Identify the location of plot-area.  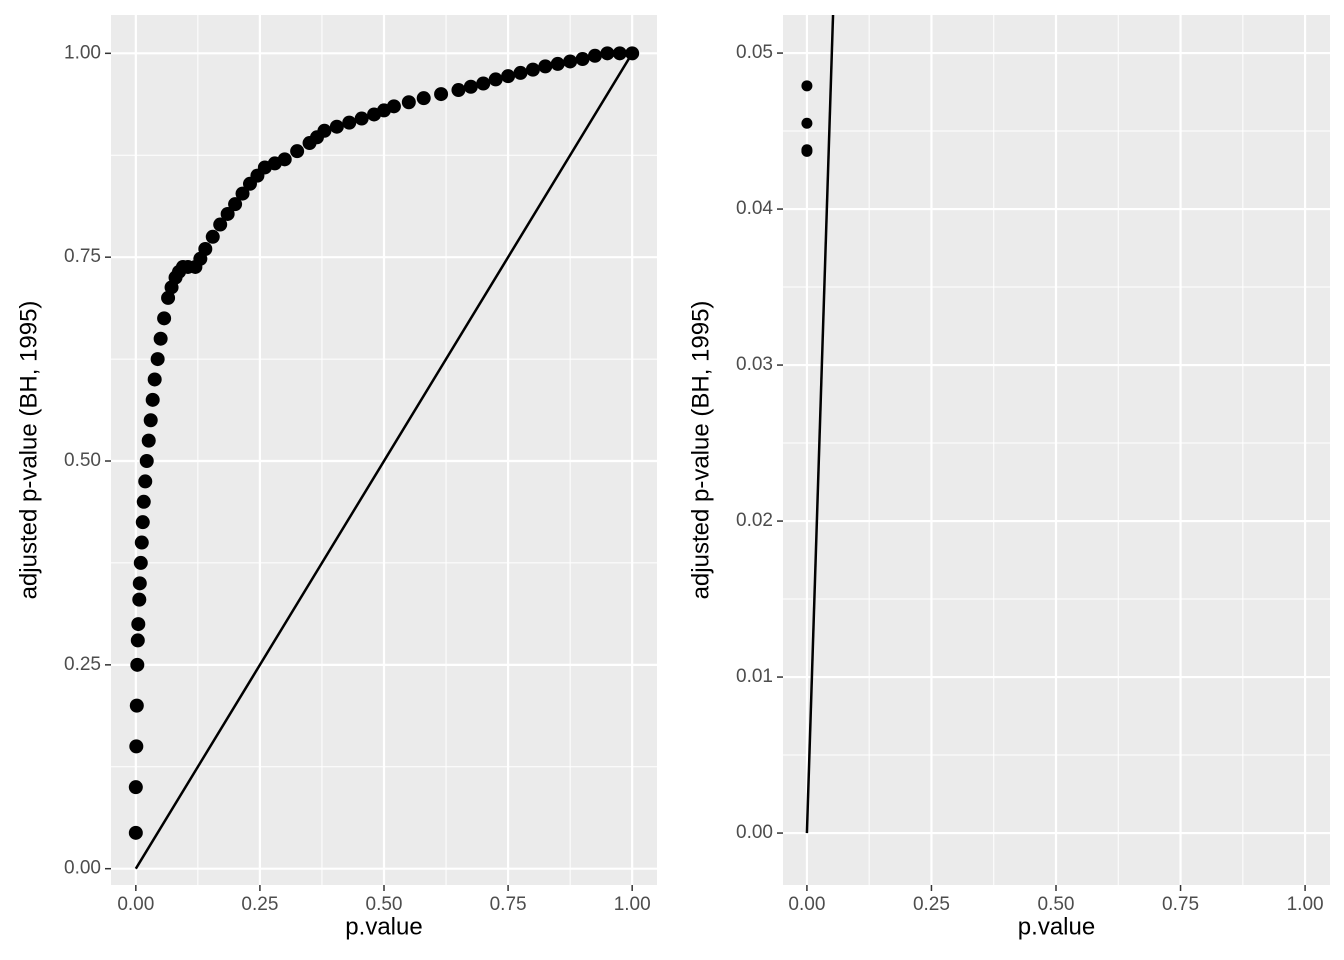
(818, 424).